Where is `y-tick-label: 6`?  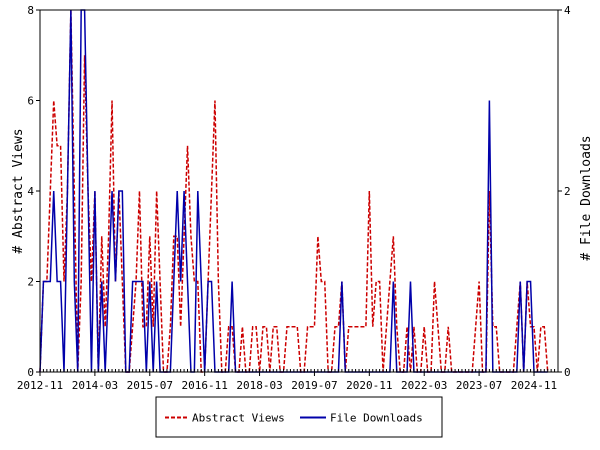 y-tick-label: 6 is located at coordinates (30, 101).